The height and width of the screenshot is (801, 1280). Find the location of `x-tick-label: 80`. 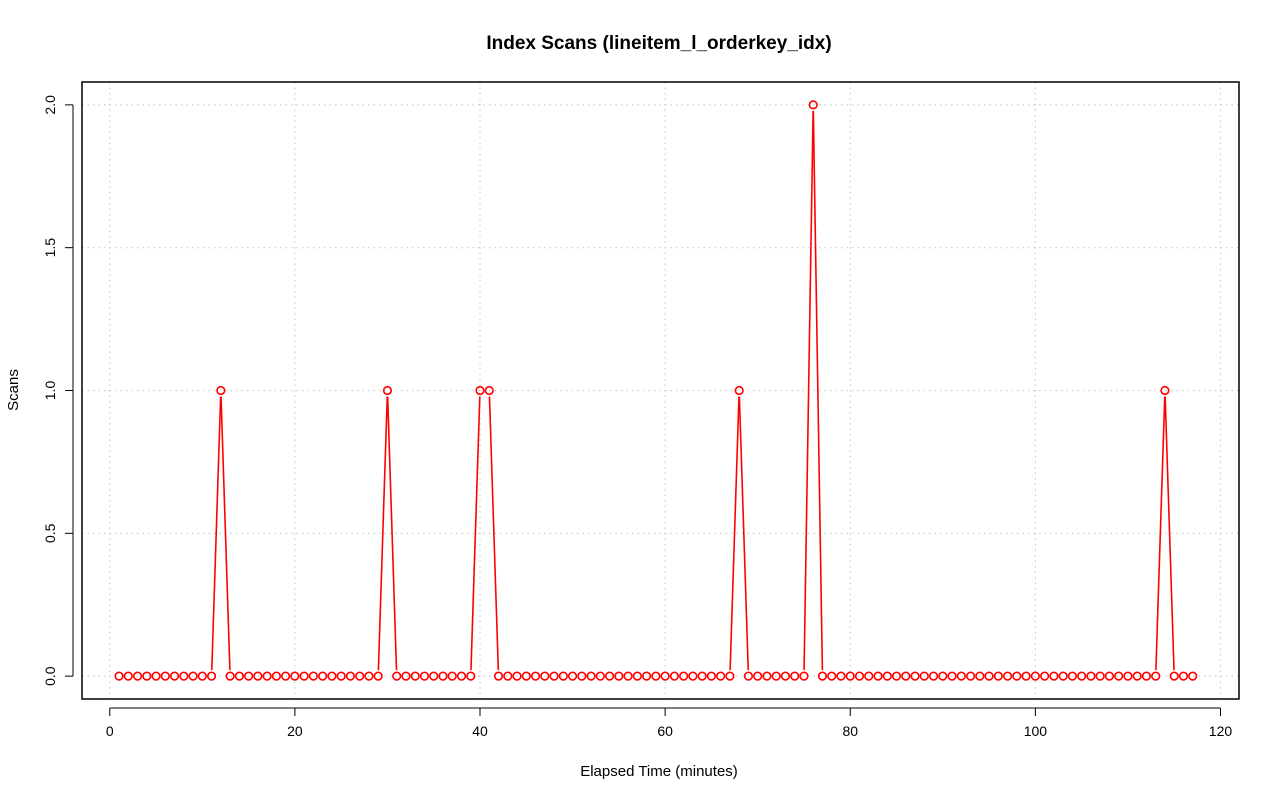

x-tick-label: 80 is located at coordinates (850, 731).